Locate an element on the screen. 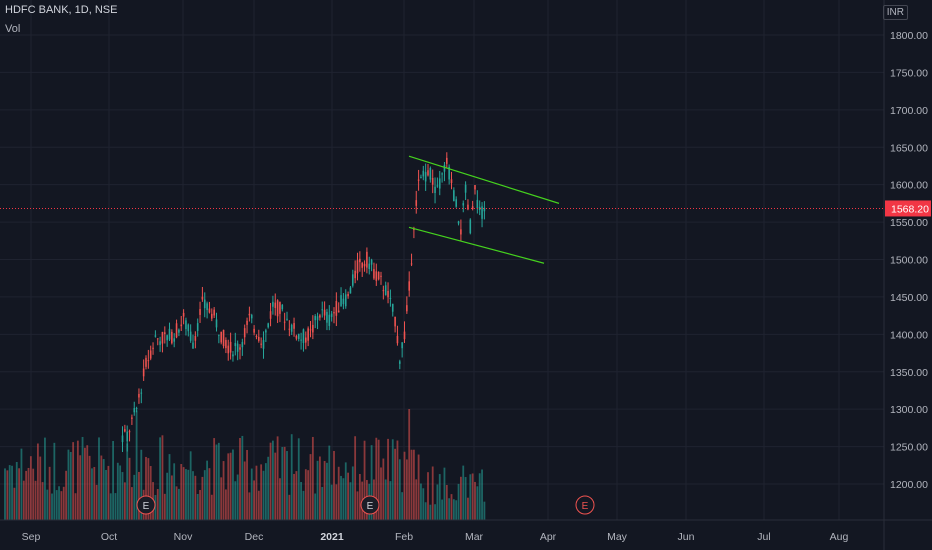  price-tick-label: 1350.00 is located at coordinates (909, 373).